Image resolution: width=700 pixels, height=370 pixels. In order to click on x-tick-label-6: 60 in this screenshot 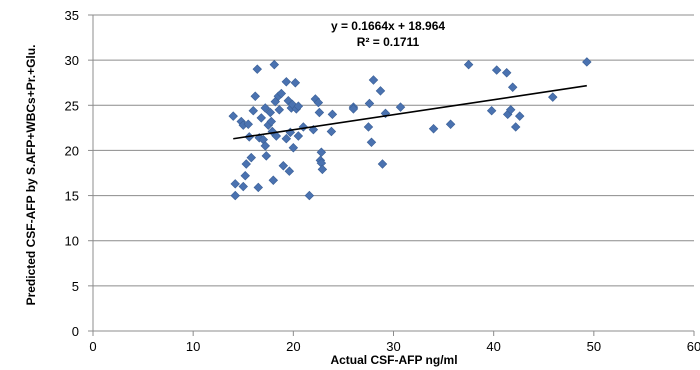, I will do `click(693, 346)`.